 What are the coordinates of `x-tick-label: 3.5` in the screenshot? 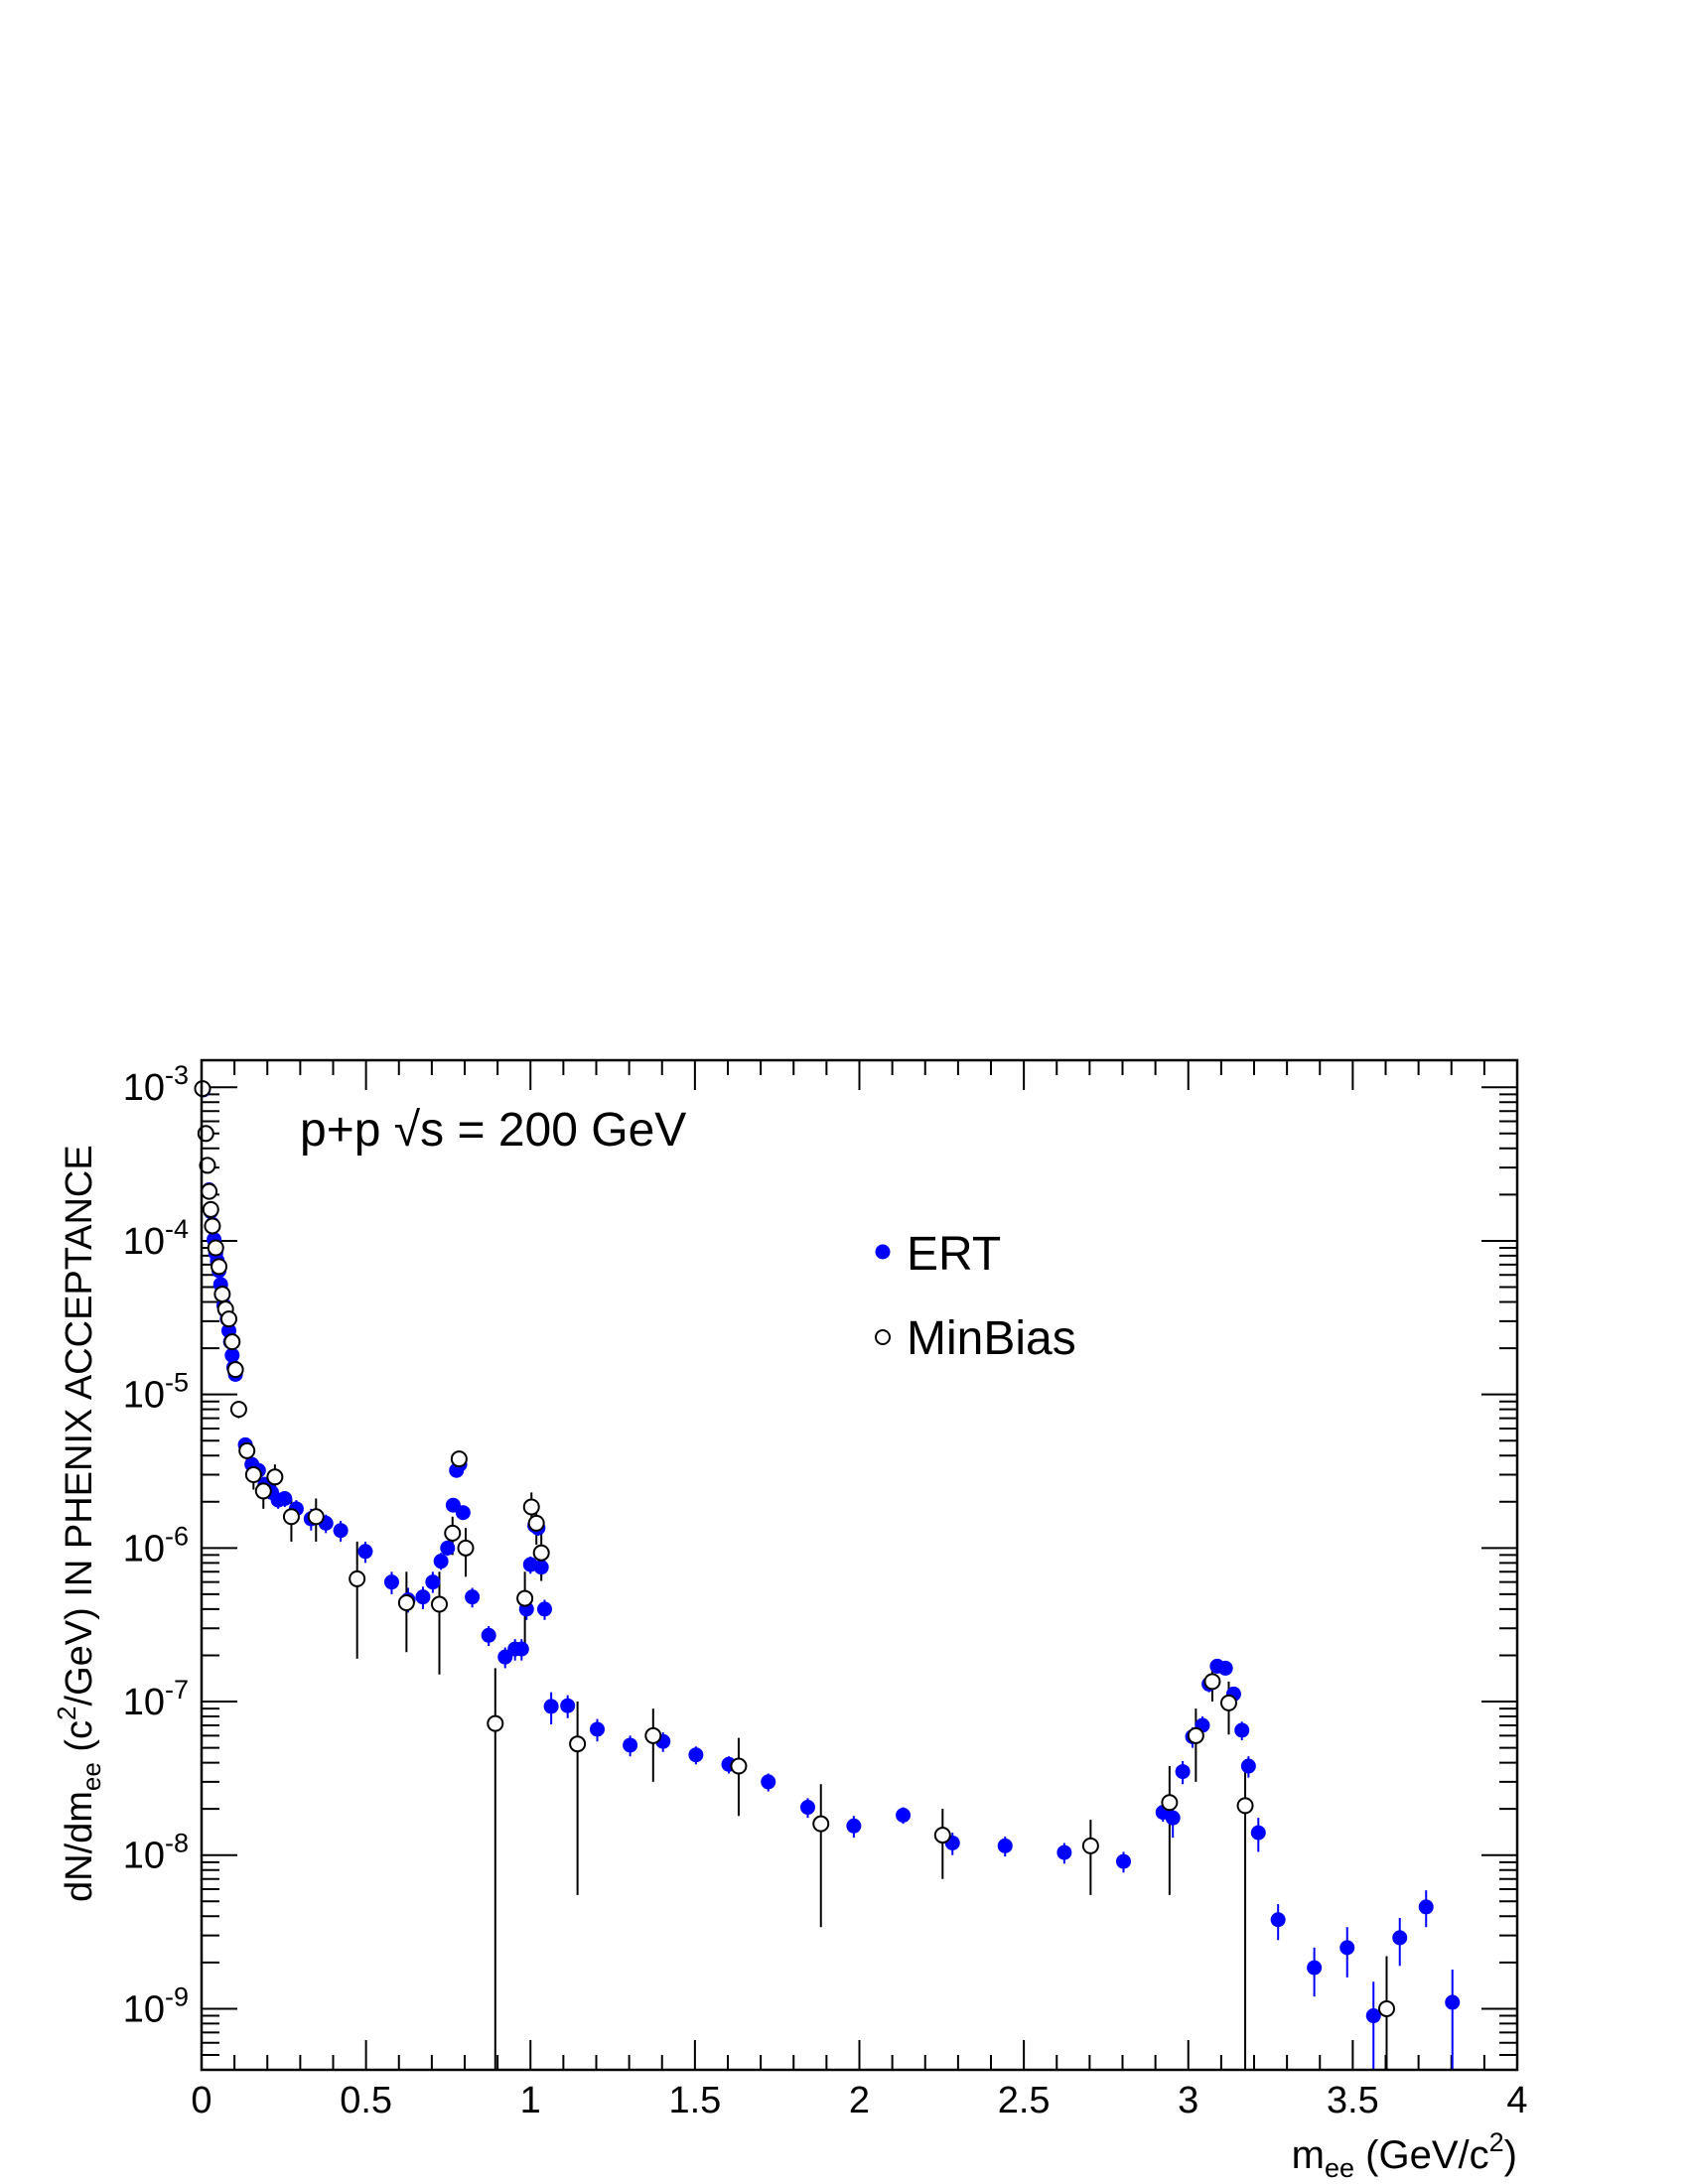 It's located at (1353, 2100).